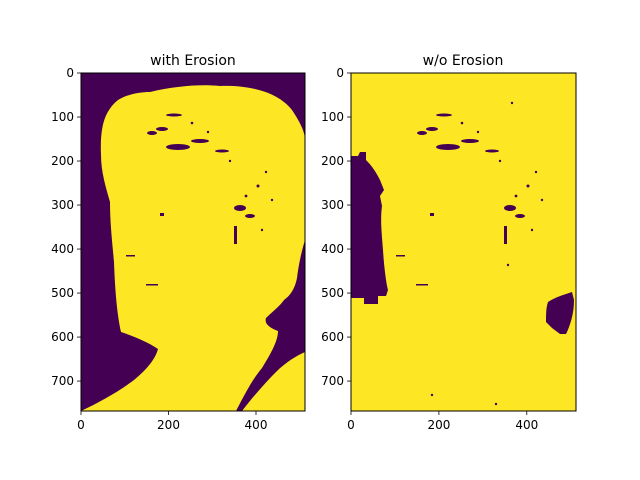  I want to click on y-tick-label-with-erosion-200: 200, so click(62, 161).